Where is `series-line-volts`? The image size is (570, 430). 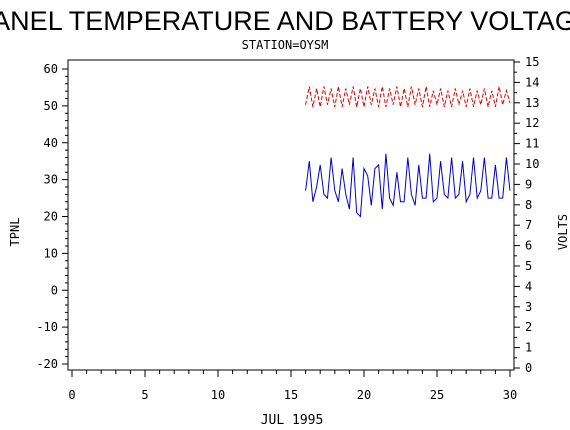
series-line-volts is located at coordinates (408, 97).